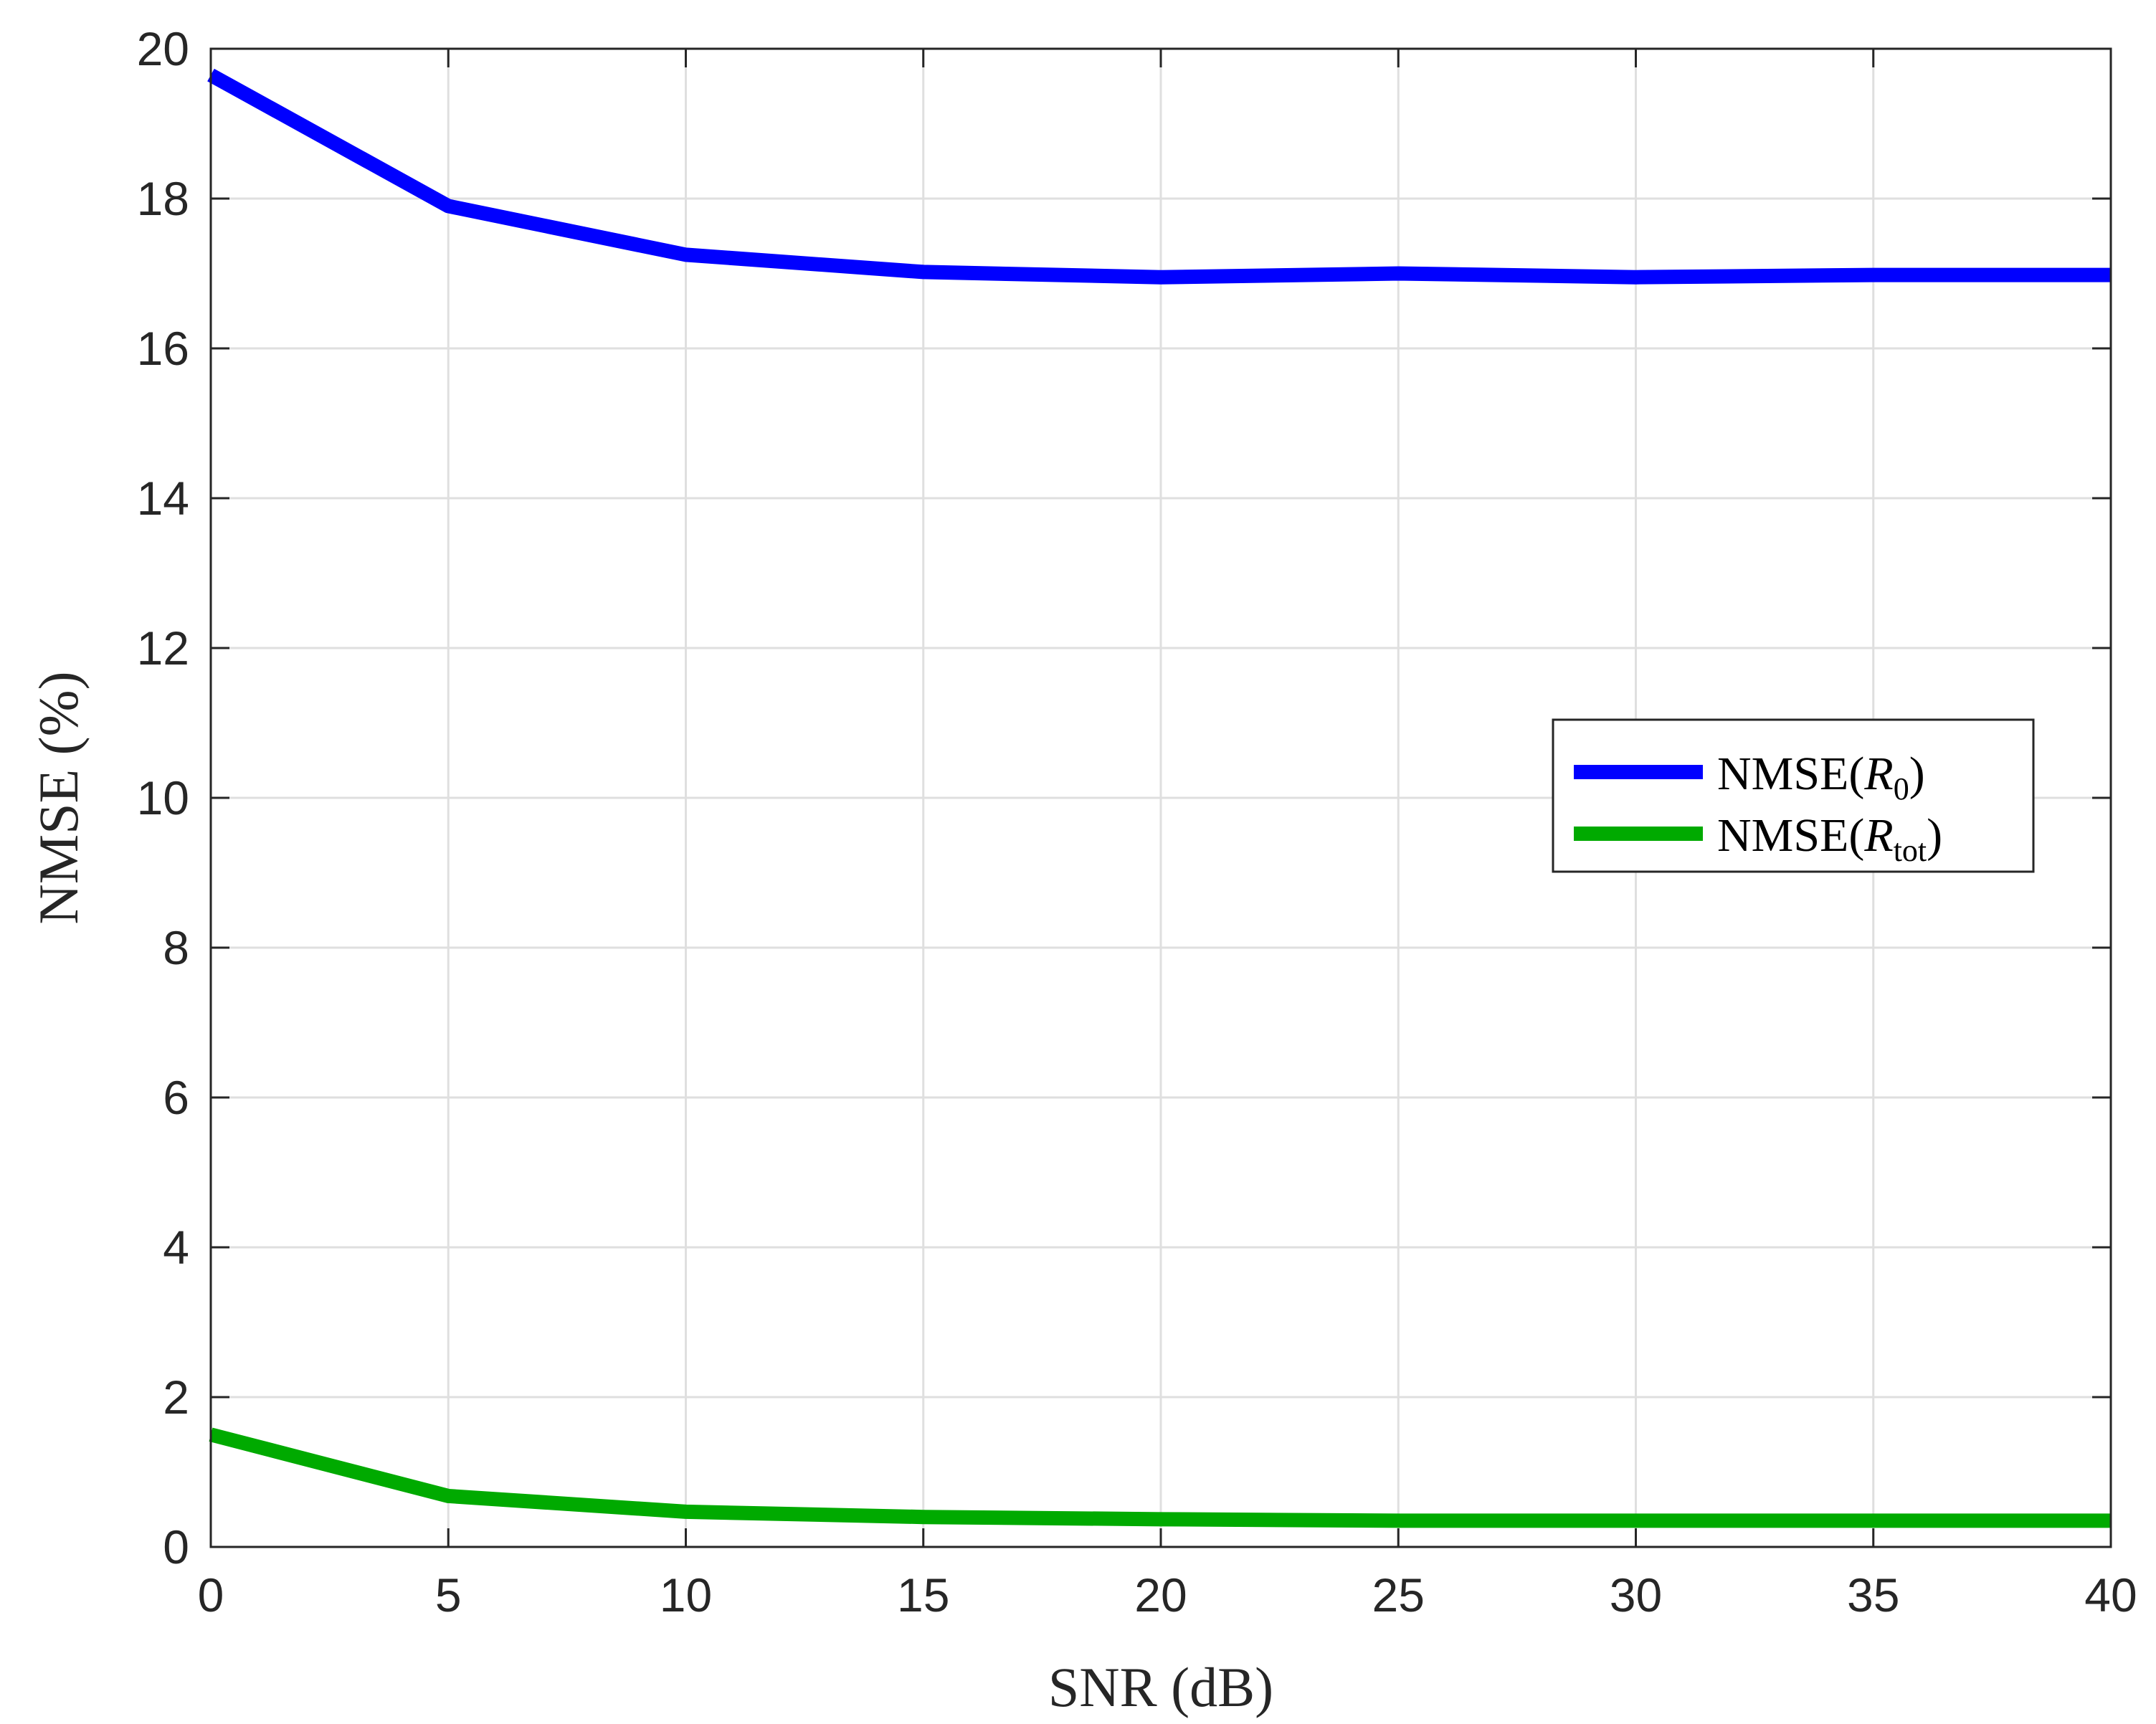 The image size is (2156, 1724). Describe the element at coordinates (1830, 839) in the screenshot. I see `legend-label-2: NMSE(Rtot)` at that location.